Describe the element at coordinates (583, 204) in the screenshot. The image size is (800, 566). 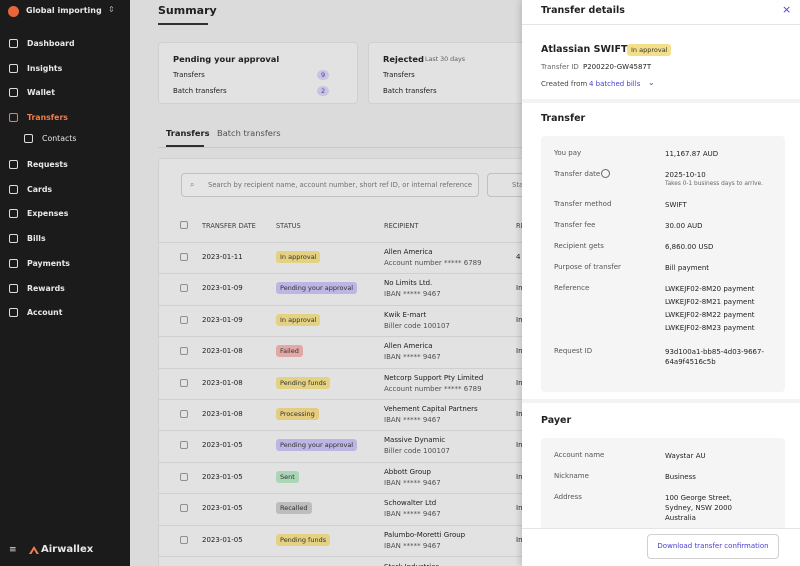
I see `detail-label: Transfer method` at that location.